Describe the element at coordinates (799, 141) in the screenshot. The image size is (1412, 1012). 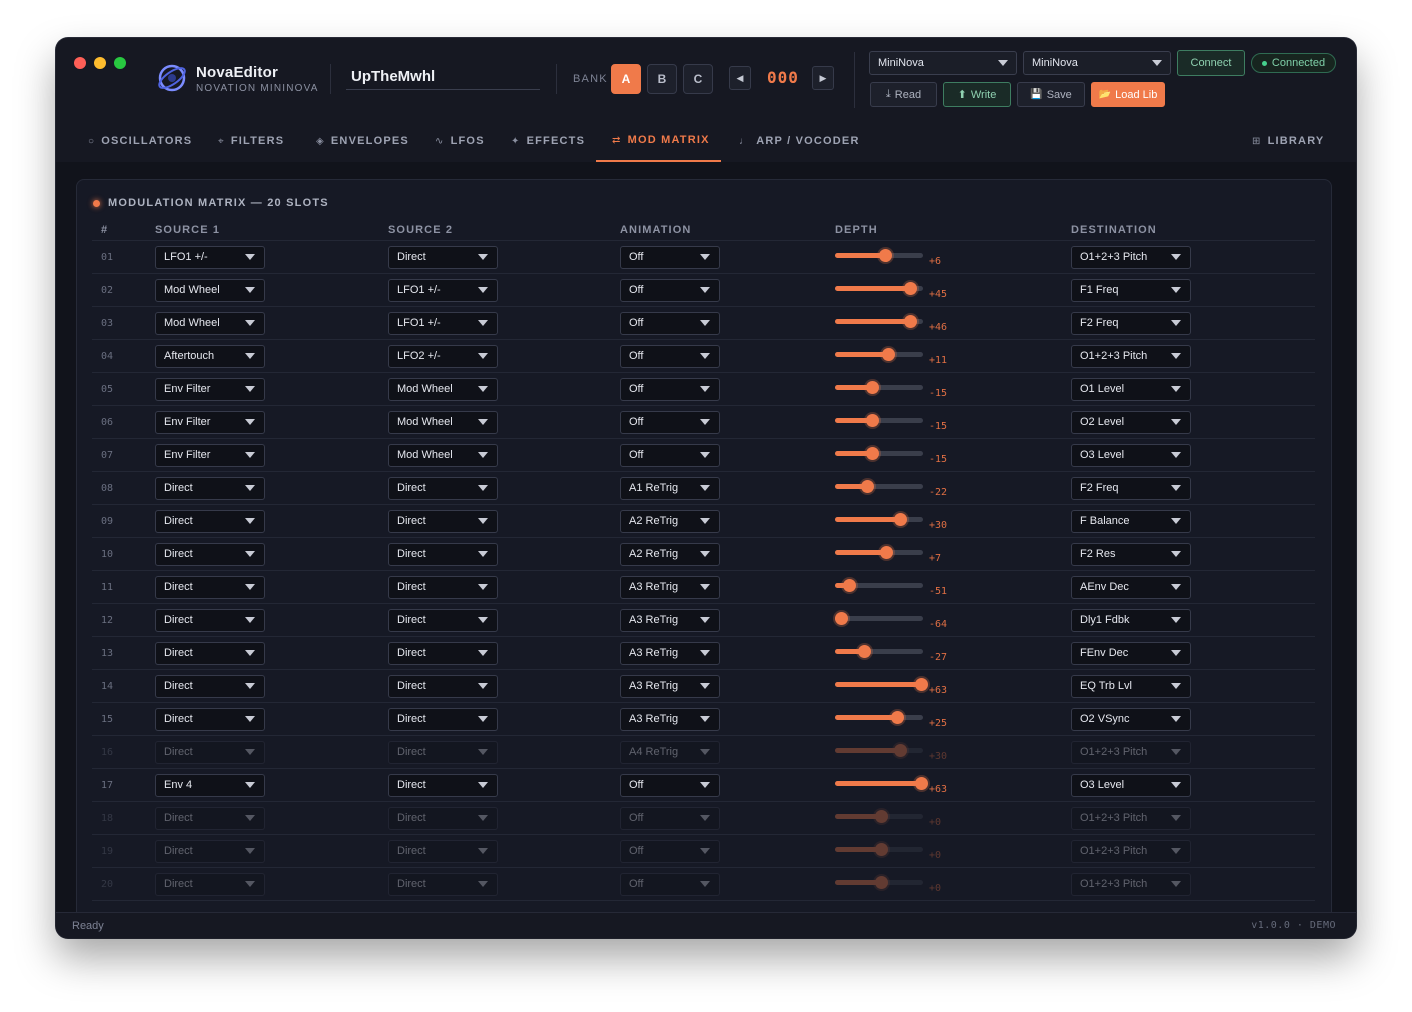
I see `tab-arp-vocoder: ♩ ARP / VOCODER` at that location.